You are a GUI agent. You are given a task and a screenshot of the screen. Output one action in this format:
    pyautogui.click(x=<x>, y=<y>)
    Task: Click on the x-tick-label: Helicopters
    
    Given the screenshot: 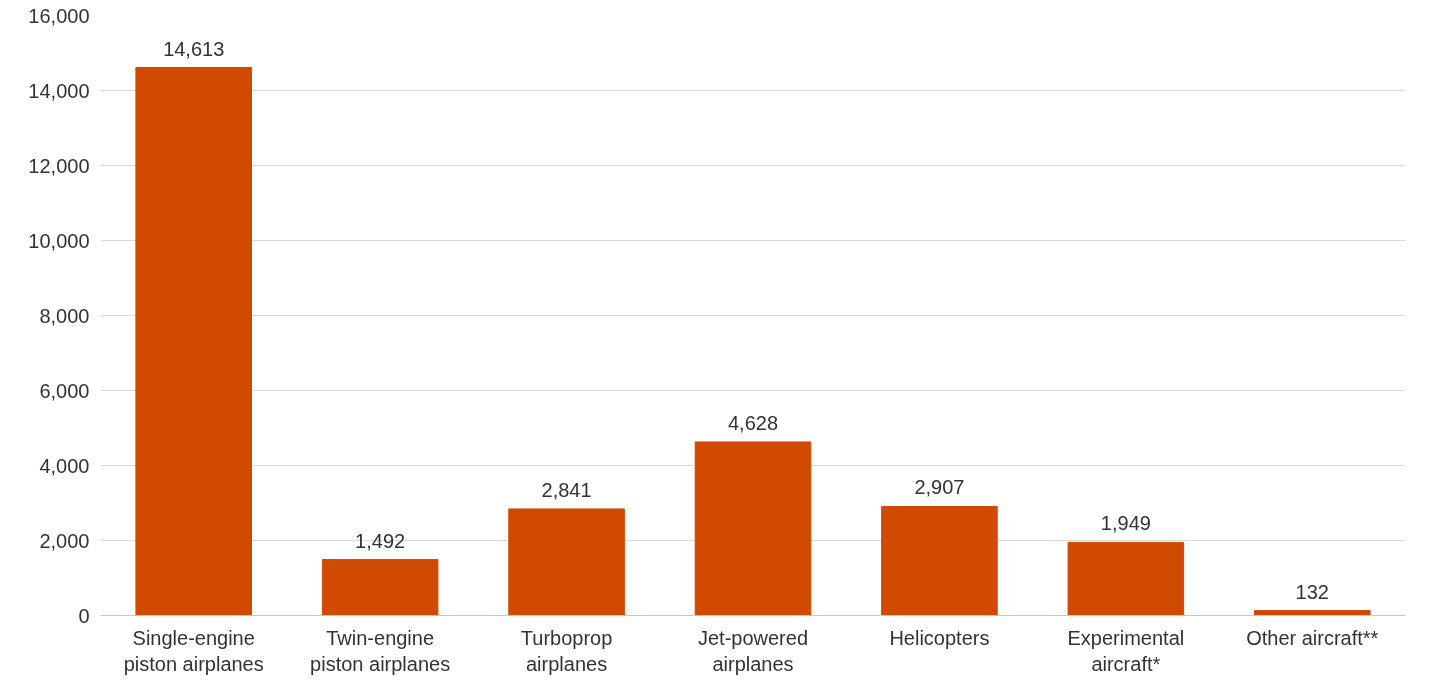 What is the action you would take?
    pyautogui.click(x=939, y=637)
    